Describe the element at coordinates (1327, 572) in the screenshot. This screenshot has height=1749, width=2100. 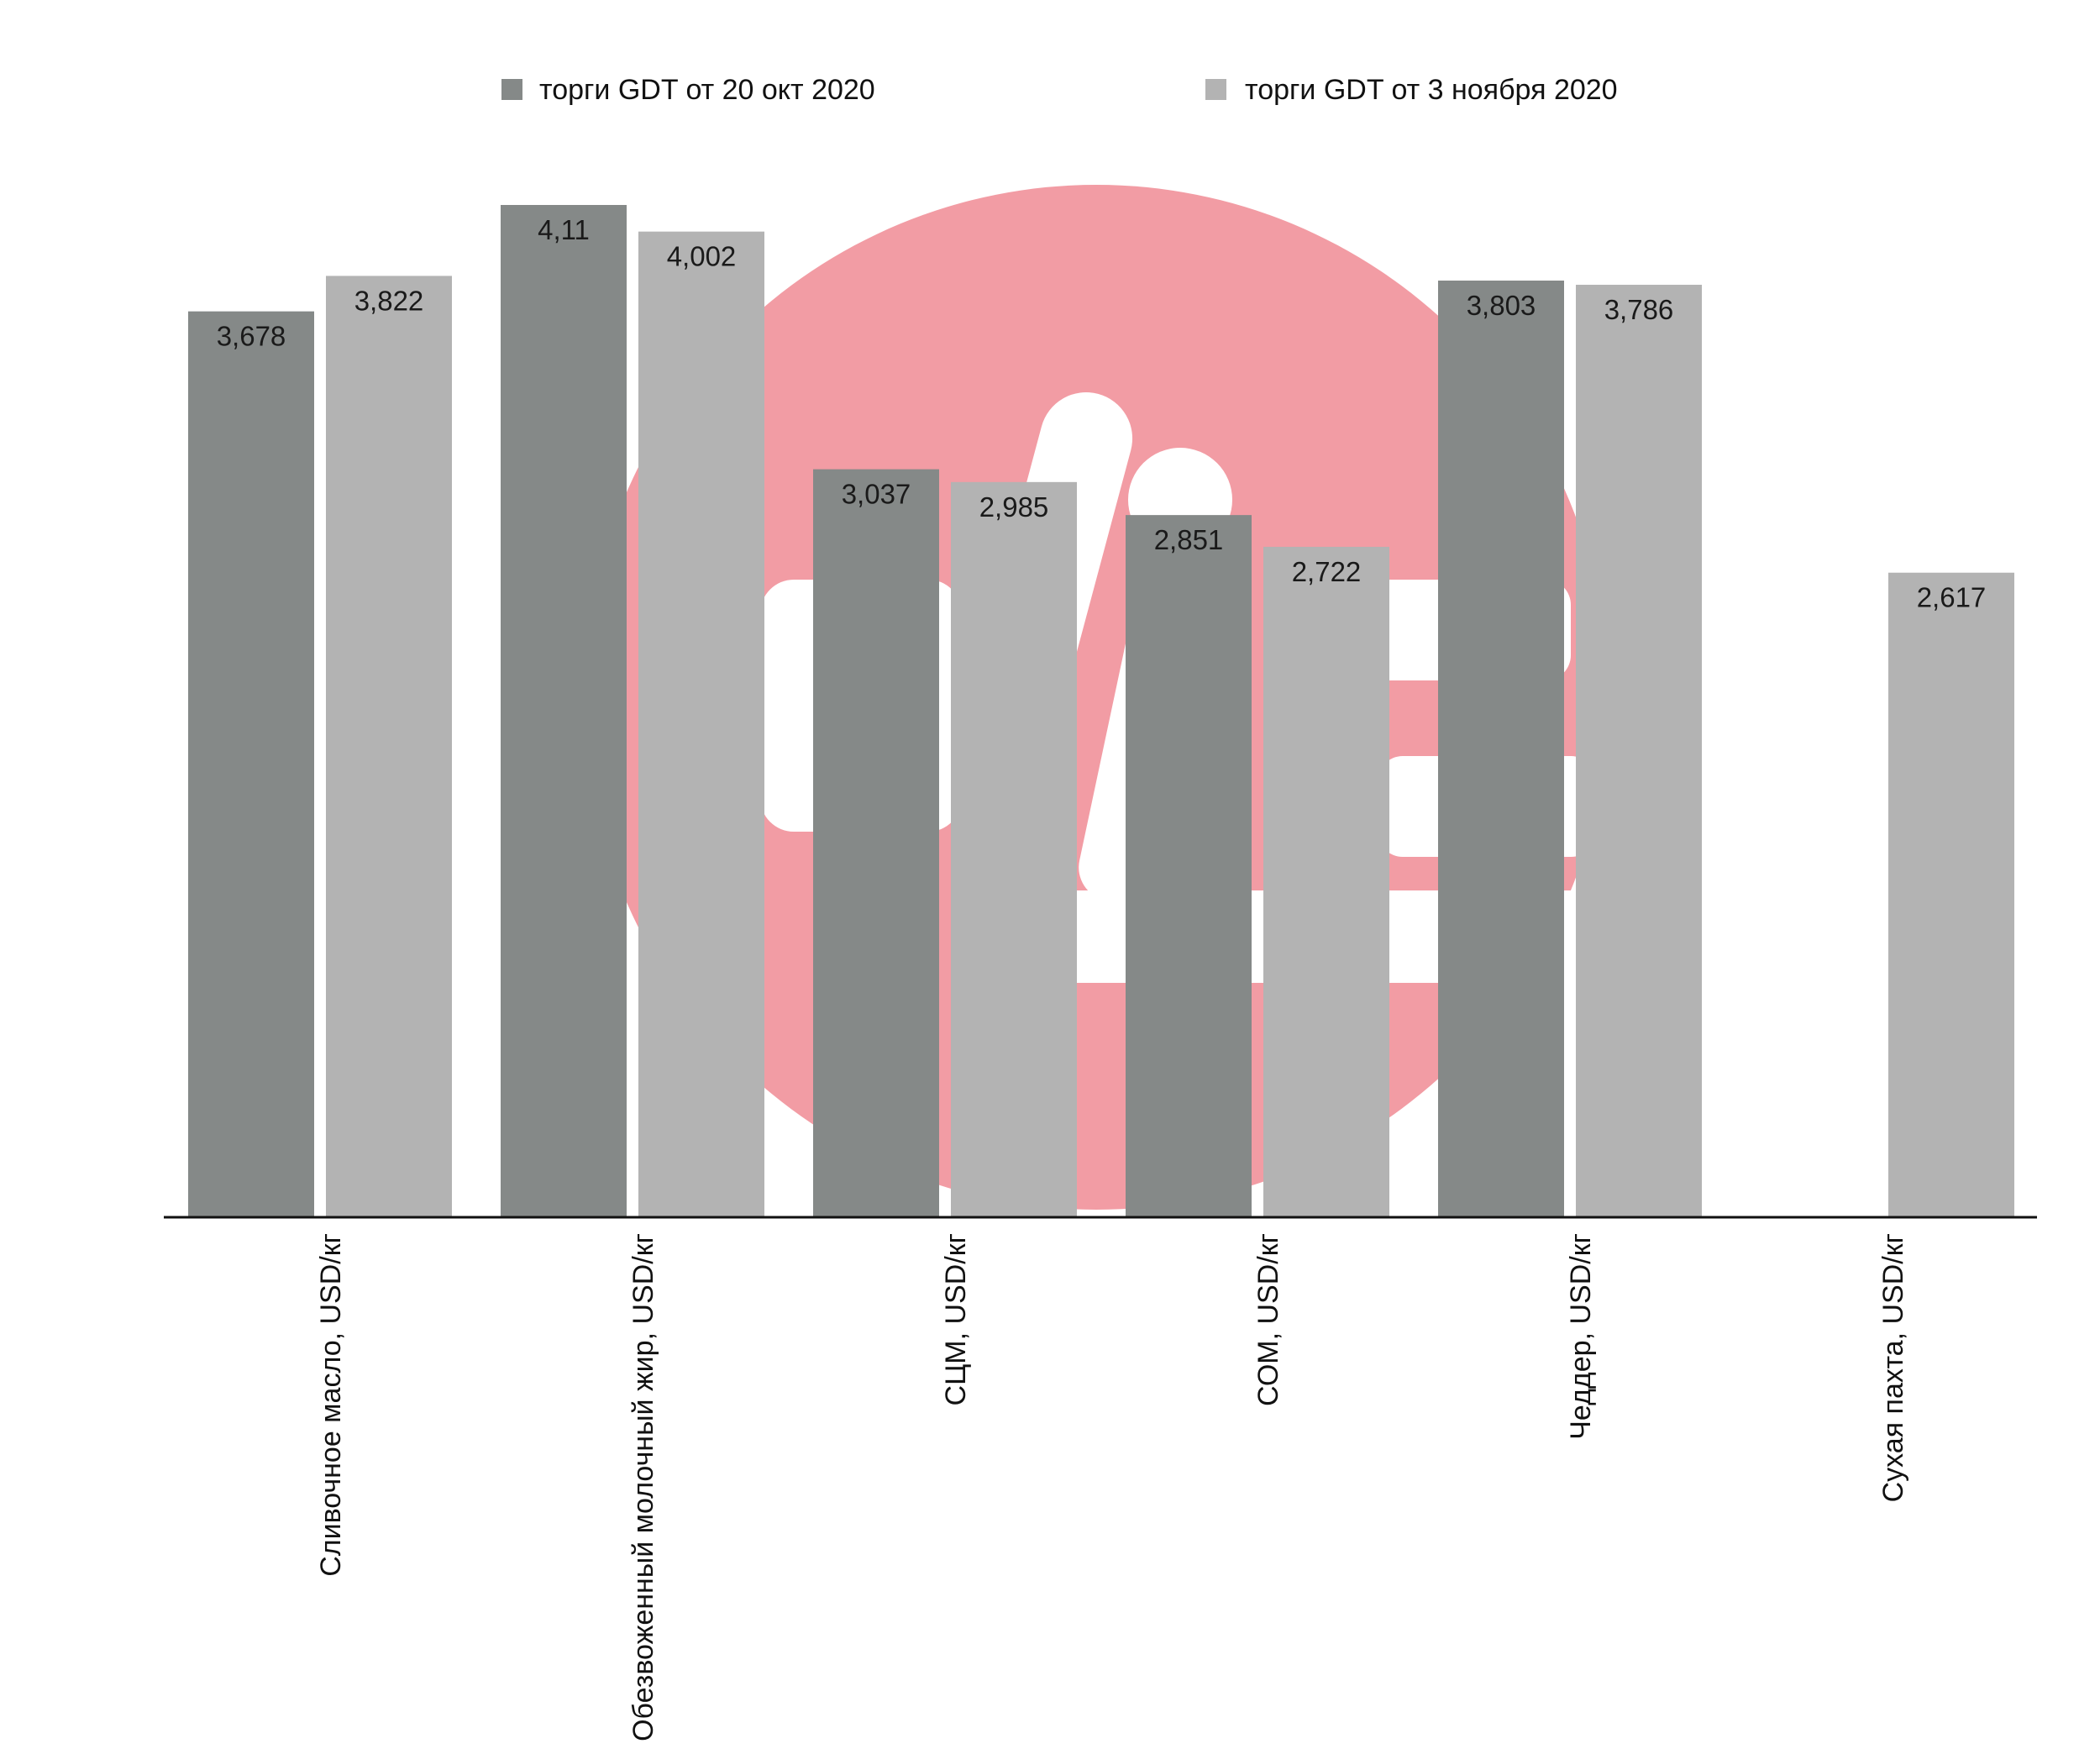
I see `data-label-series-2-category-4: 2,722` at that location.